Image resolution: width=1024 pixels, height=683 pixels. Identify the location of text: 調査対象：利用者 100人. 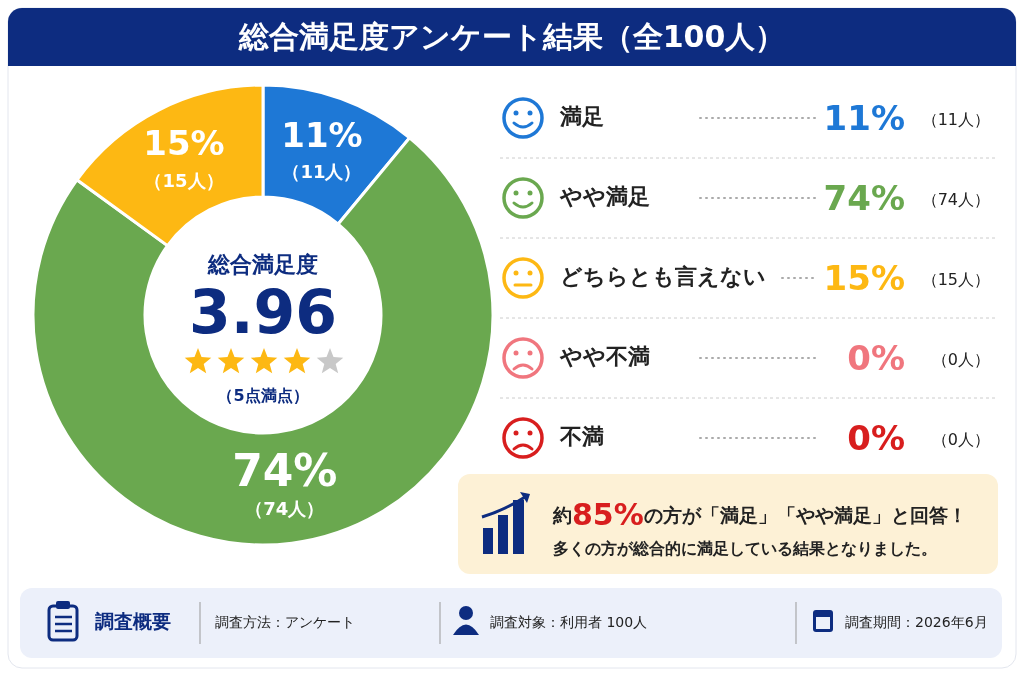
(569, 622).